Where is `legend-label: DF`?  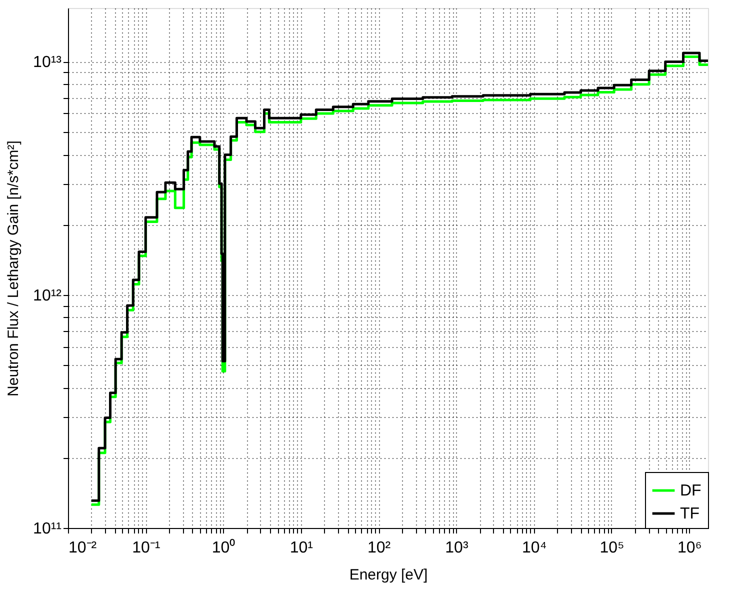 legend-label: DF is located at coordinates (691, 491).